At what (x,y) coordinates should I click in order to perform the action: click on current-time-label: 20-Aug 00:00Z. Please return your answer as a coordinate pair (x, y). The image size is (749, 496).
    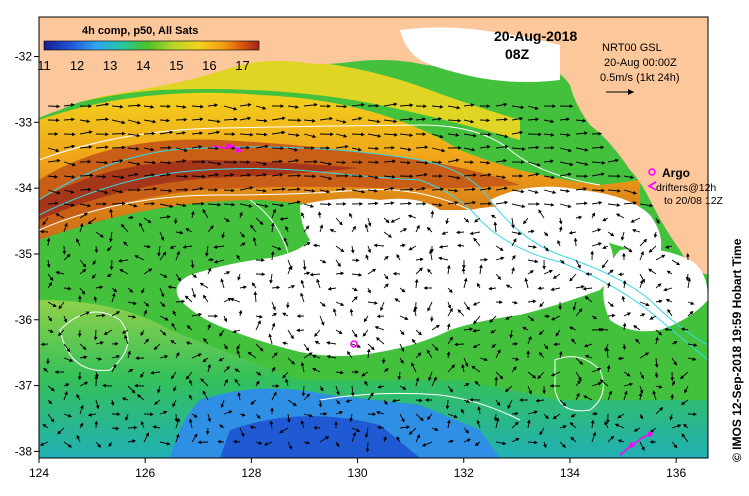
    Looking at the image, I should click on (640, 63).